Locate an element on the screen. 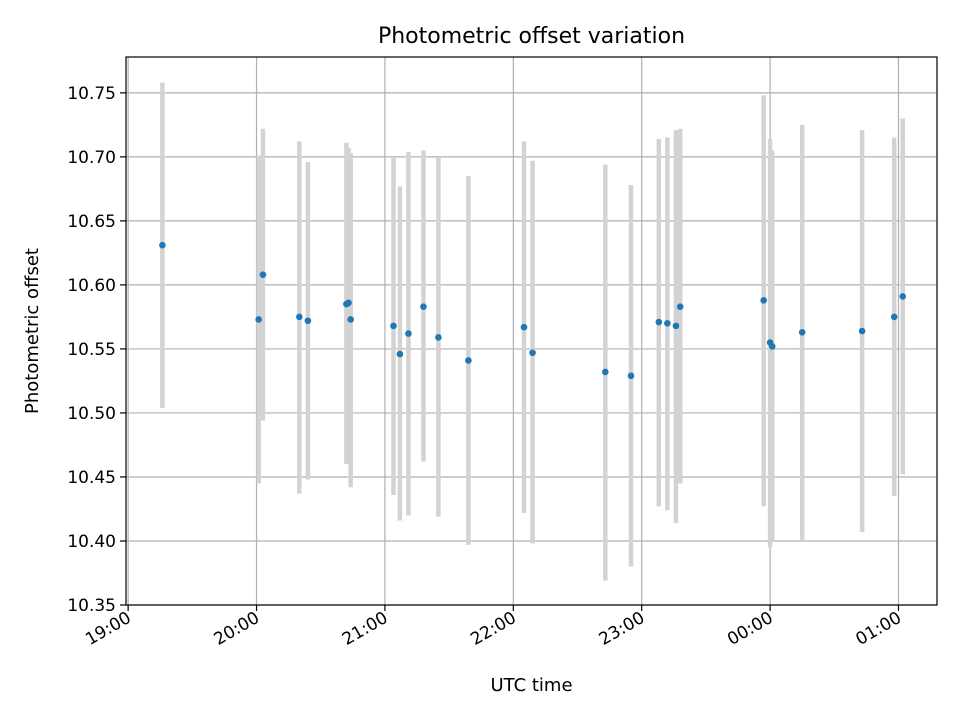  y-tick-label: 10.60 is located at coordinates (91, 286).